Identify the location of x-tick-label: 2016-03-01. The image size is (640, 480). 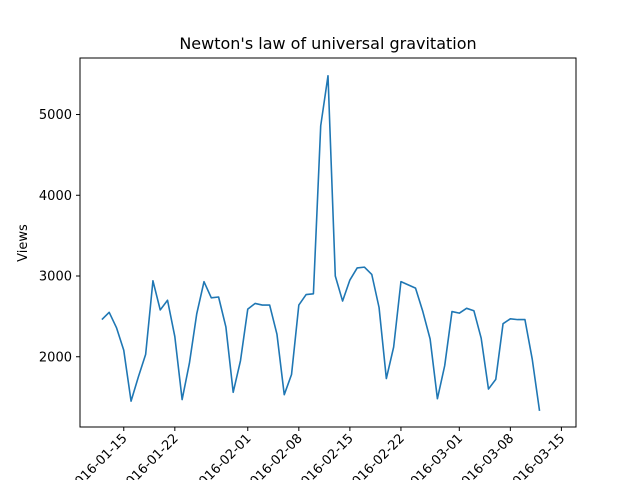
(434, 455).